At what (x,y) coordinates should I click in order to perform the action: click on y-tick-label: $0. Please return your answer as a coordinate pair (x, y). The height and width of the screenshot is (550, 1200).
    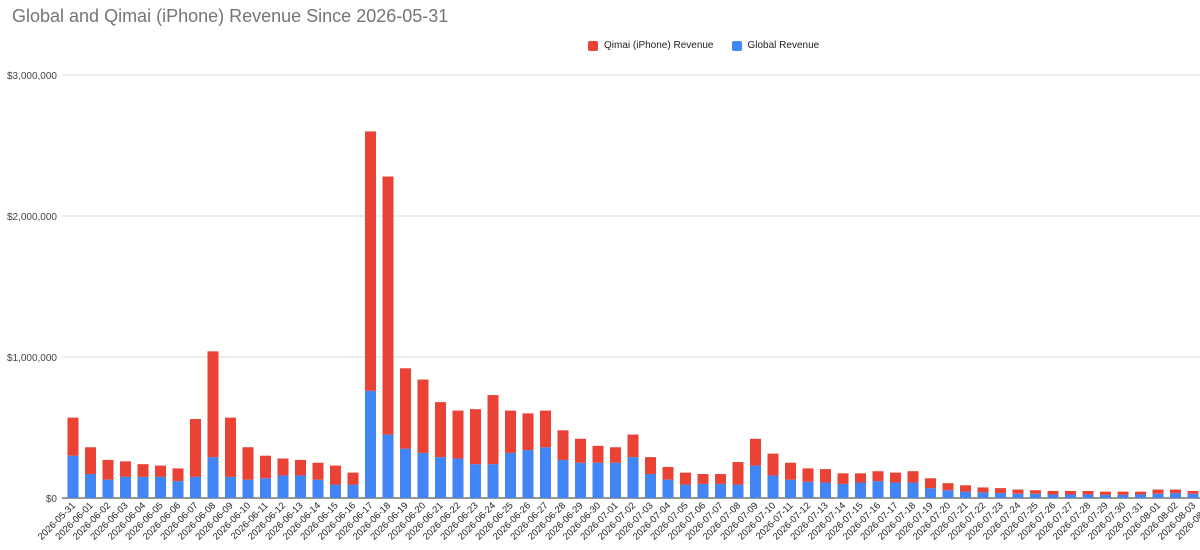
    Looking at the image, I should click on (52, 499).